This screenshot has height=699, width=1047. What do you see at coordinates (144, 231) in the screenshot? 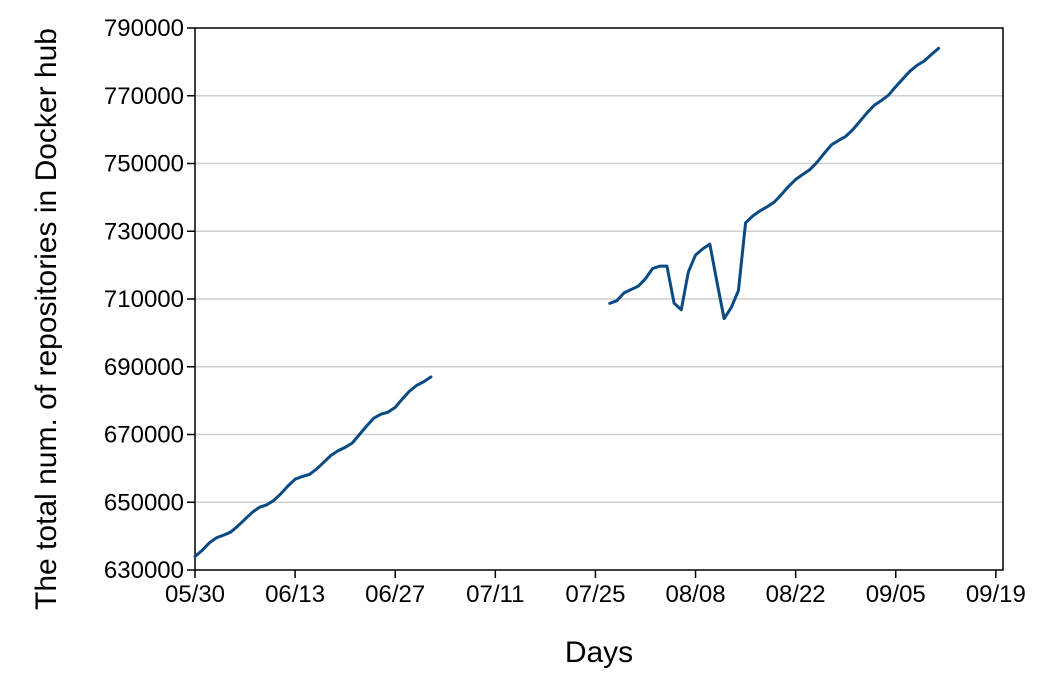
I see `y-tick-label: 730000` at bounding box center [144, 231].